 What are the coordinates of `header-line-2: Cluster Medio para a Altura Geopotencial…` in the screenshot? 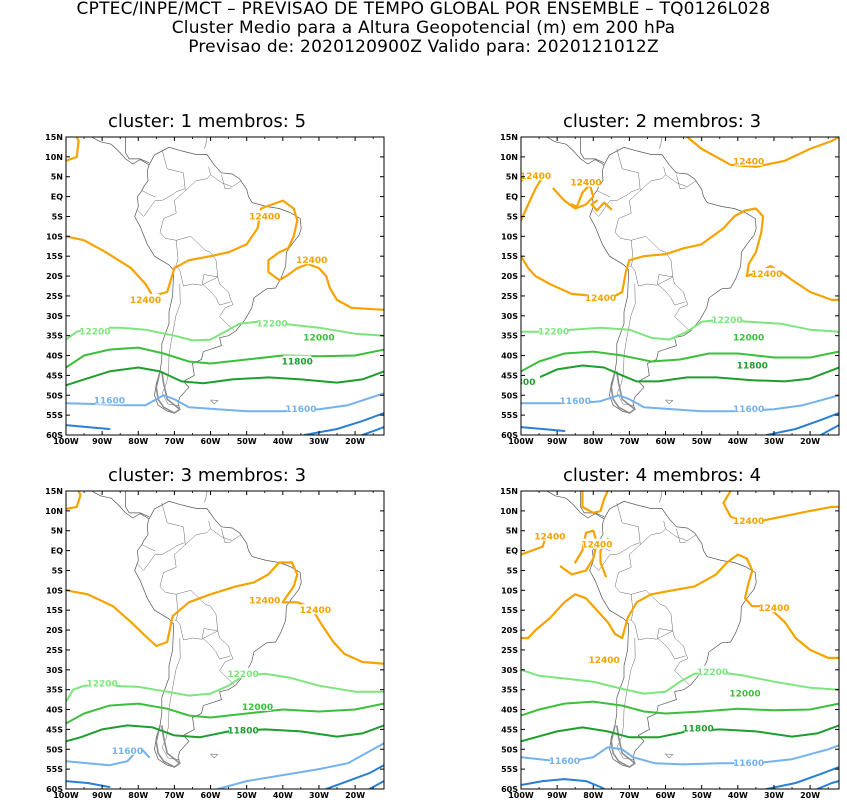 It's located at (423, 28).